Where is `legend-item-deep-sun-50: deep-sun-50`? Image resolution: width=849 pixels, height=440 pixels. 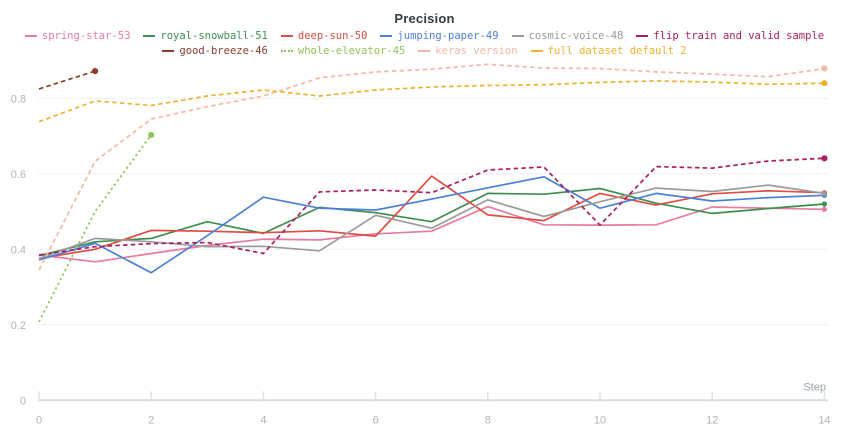 legend-item-deep-sun-50: deep-sun-50 is located at coordinates (324, 36).